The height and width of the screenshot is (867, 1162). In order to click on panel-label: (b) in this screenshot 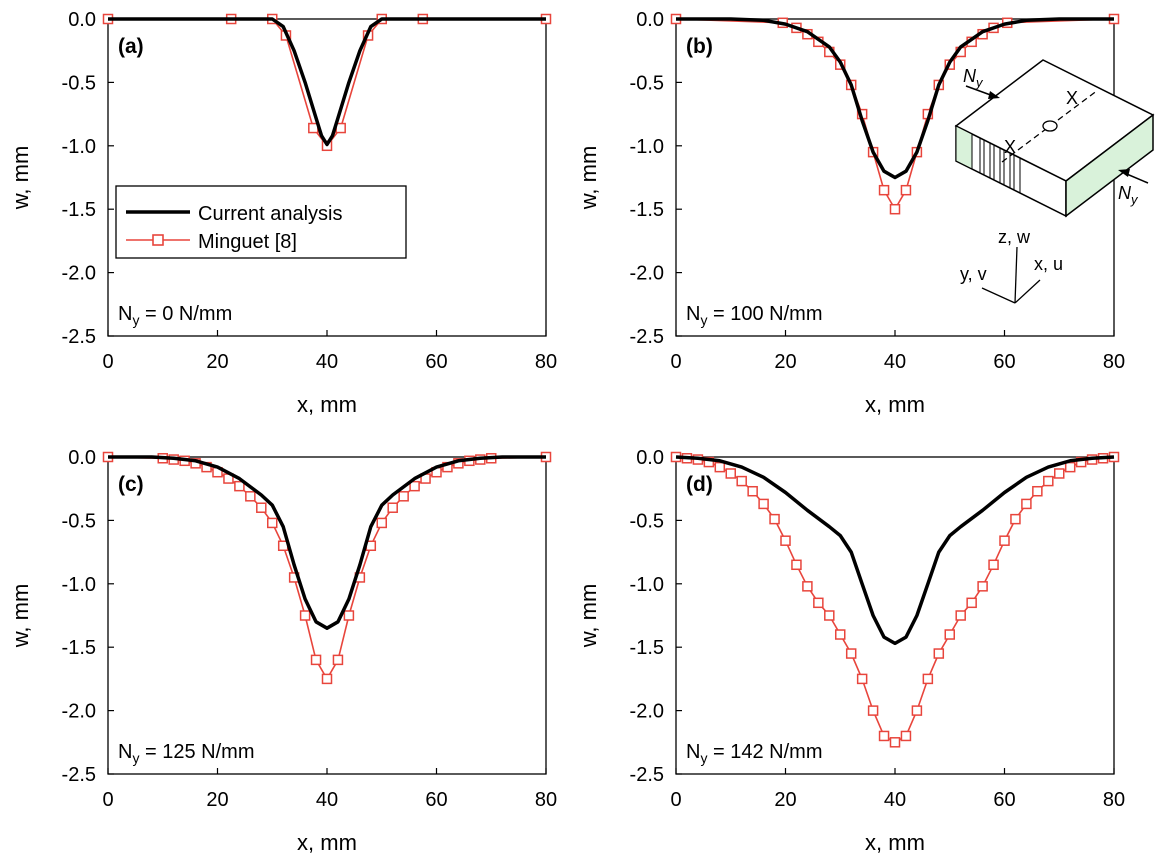, I will do `click(699, 46)`.